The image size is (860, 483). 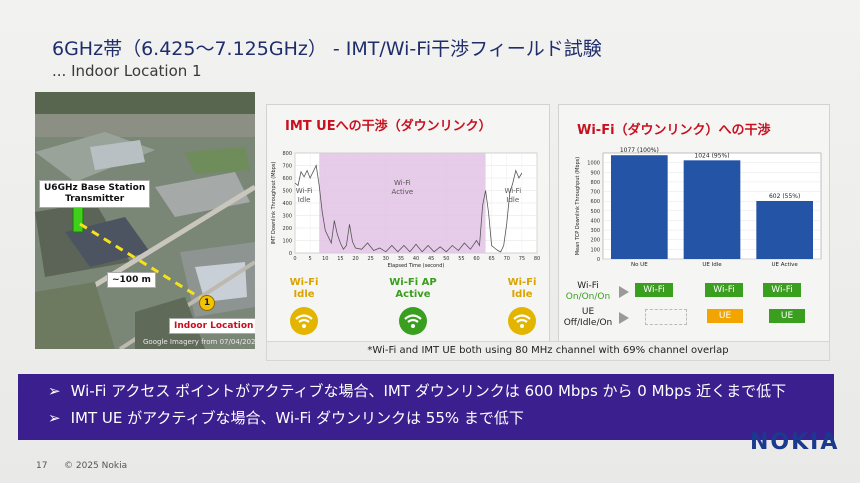 I want to click on bullet-2: ➢ IMT UE がアクティブな場合、Wi-Fi ダウンリンクは 55% まで低下, so click(x=286, y=417).